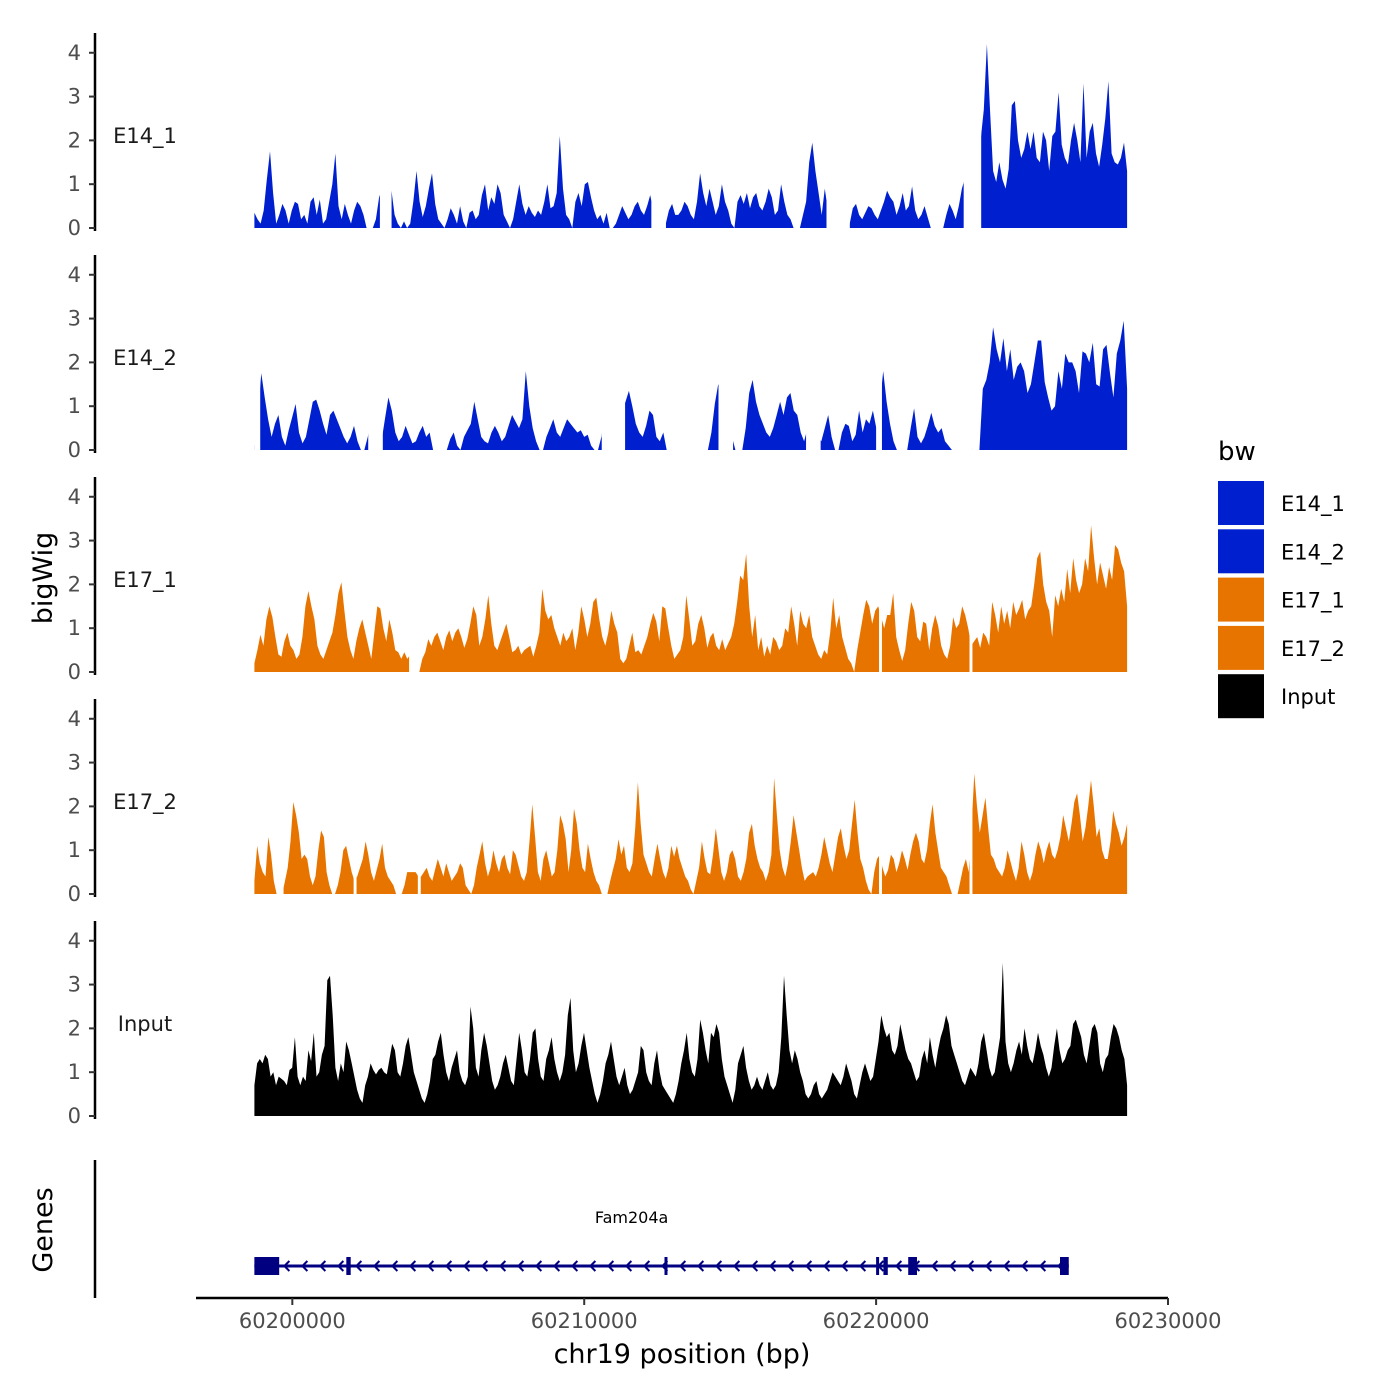 The width and height of the screenshot is (1400, 1400). What do you see at coordinates (43, 578) in the screenshot?
I see `y-axis-title: bigWig` at bounding box center [43, 578].